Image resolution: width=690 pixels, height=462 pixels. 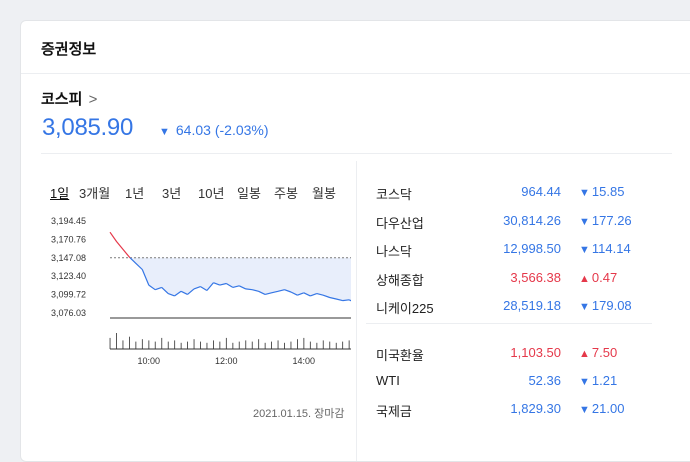 What do you see at coordinates (135, 193) in the screenshot?
I see `tab-1y: 1년` at bounding box center [135, 193].